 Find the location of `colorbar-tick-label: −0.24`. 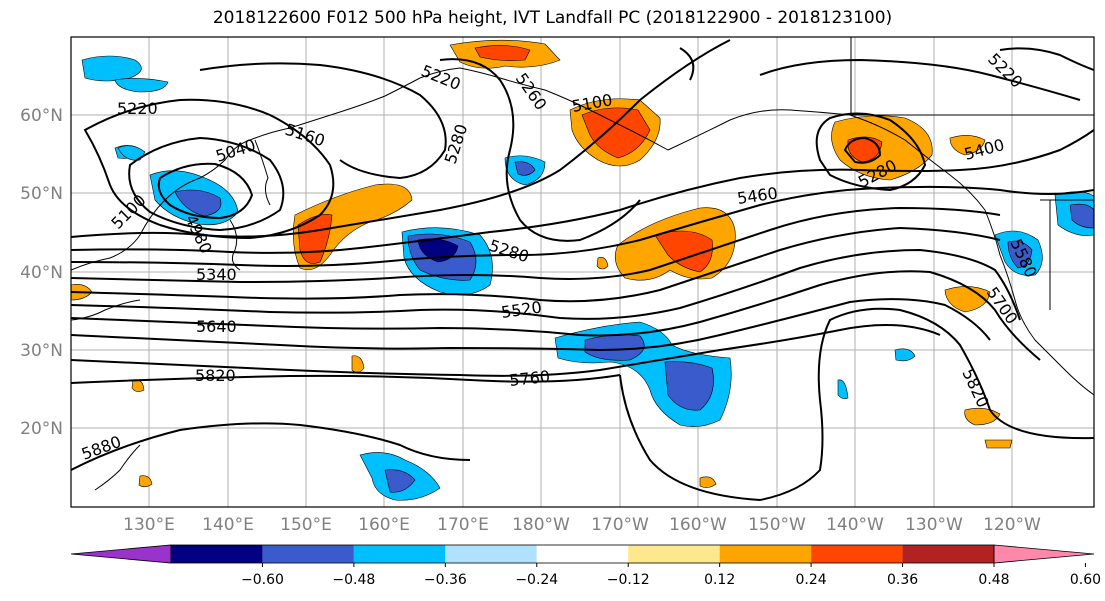

colorbar-tick-label: −0.24 is located at coordinates (536, 580).